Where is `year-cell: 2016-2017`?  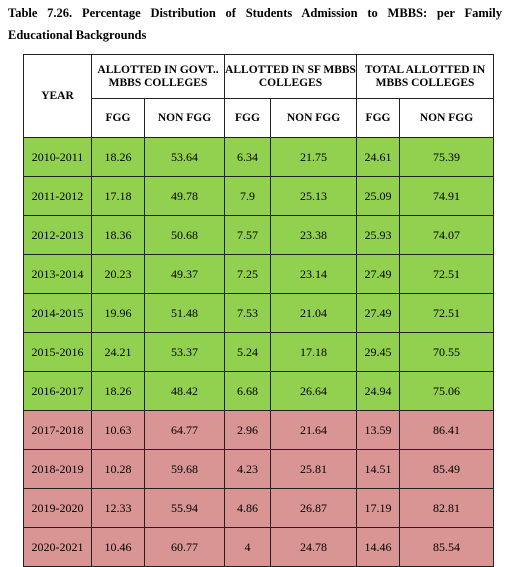 year-cell: 2016-2017 is located at coordinates (57, 391).